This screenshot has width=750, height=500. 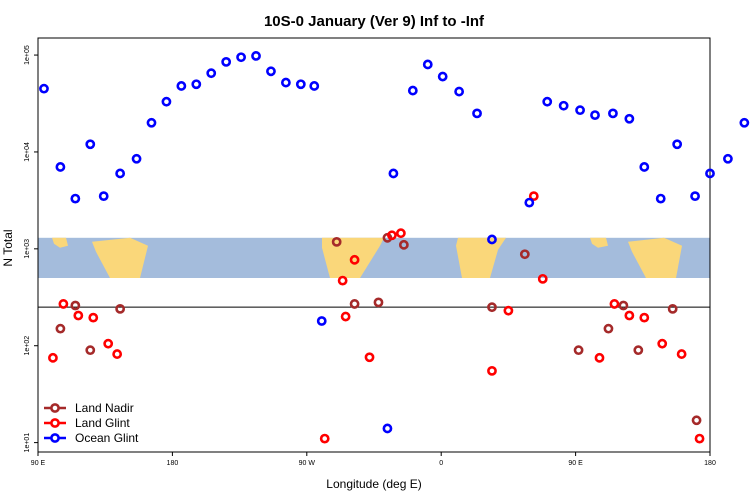 I want to click on y-tick-label: 1e+04, so click(x=27, y=152).